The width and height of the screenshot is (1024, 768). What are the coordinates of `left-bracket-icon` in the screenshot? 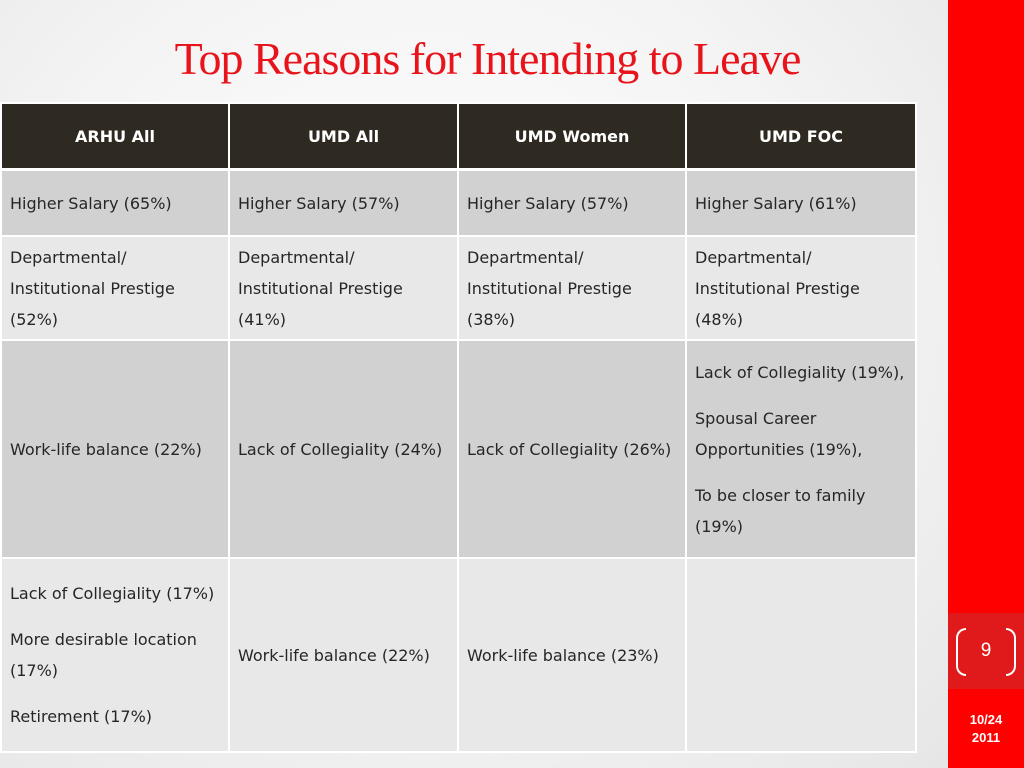 It's located at (961, 652).